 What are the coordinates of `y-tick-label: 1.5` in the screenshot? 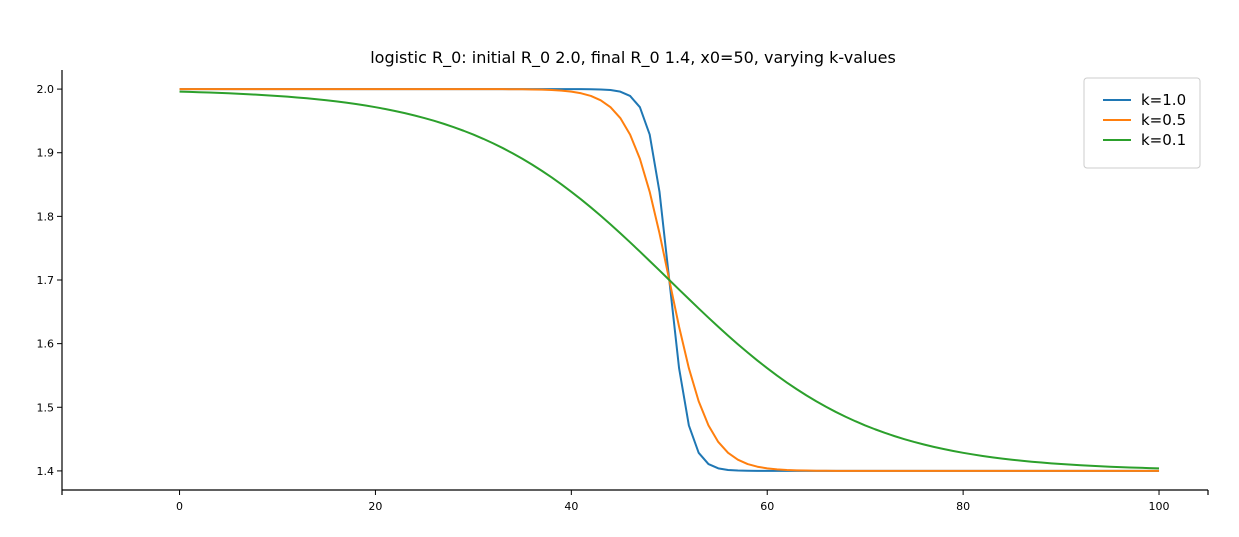 It's located at (46, 407).